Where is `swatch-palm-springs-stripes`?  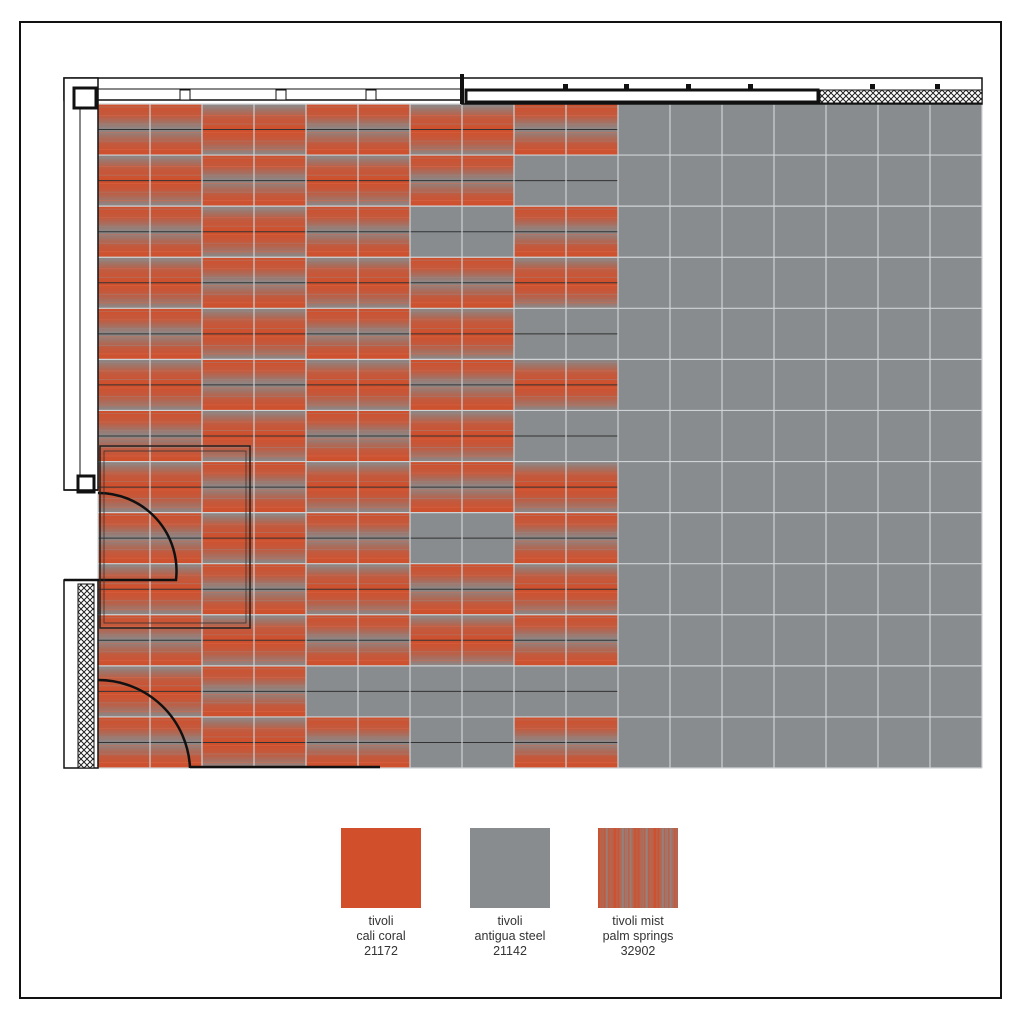
swatch-palm-springs-stripes is located at coordinates (638, 868).